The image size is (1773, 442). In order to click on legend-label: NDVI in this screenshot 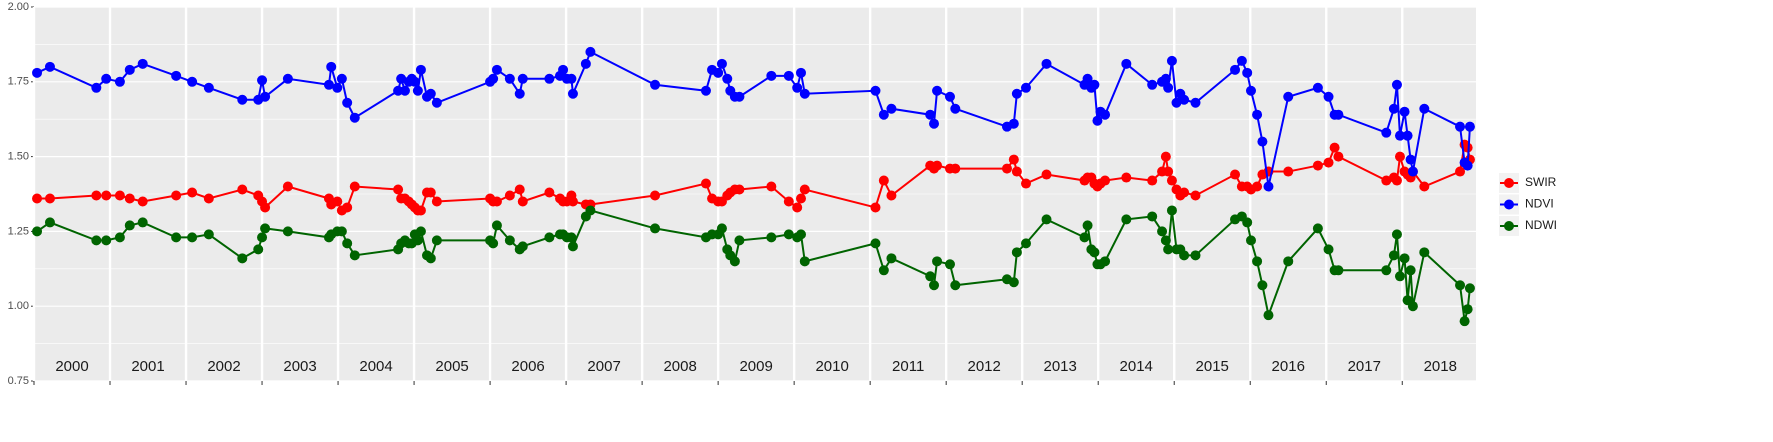, I will do `click(1539, 204)`.